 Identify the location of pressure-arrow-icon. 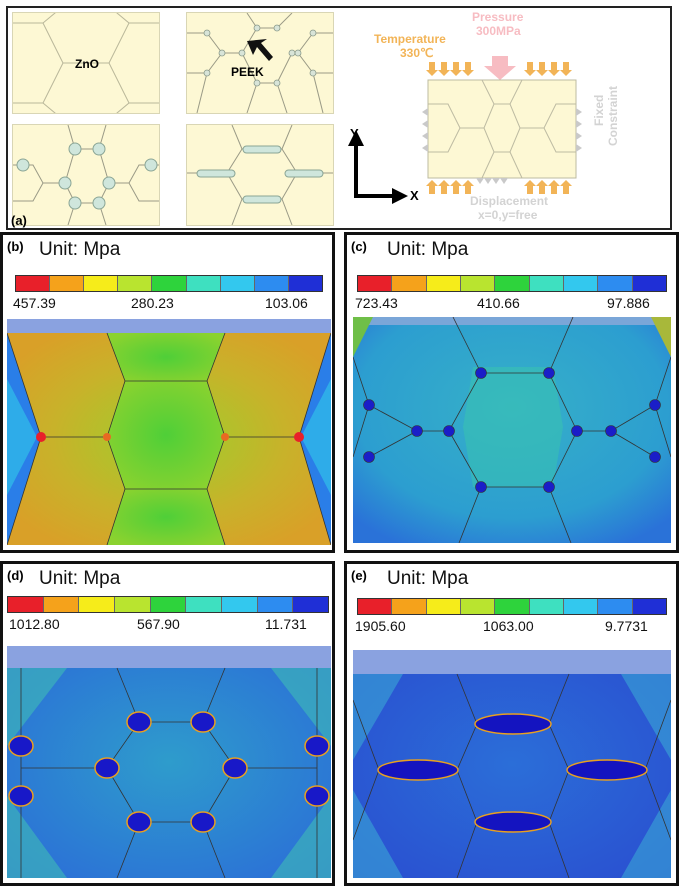
(500, 68).